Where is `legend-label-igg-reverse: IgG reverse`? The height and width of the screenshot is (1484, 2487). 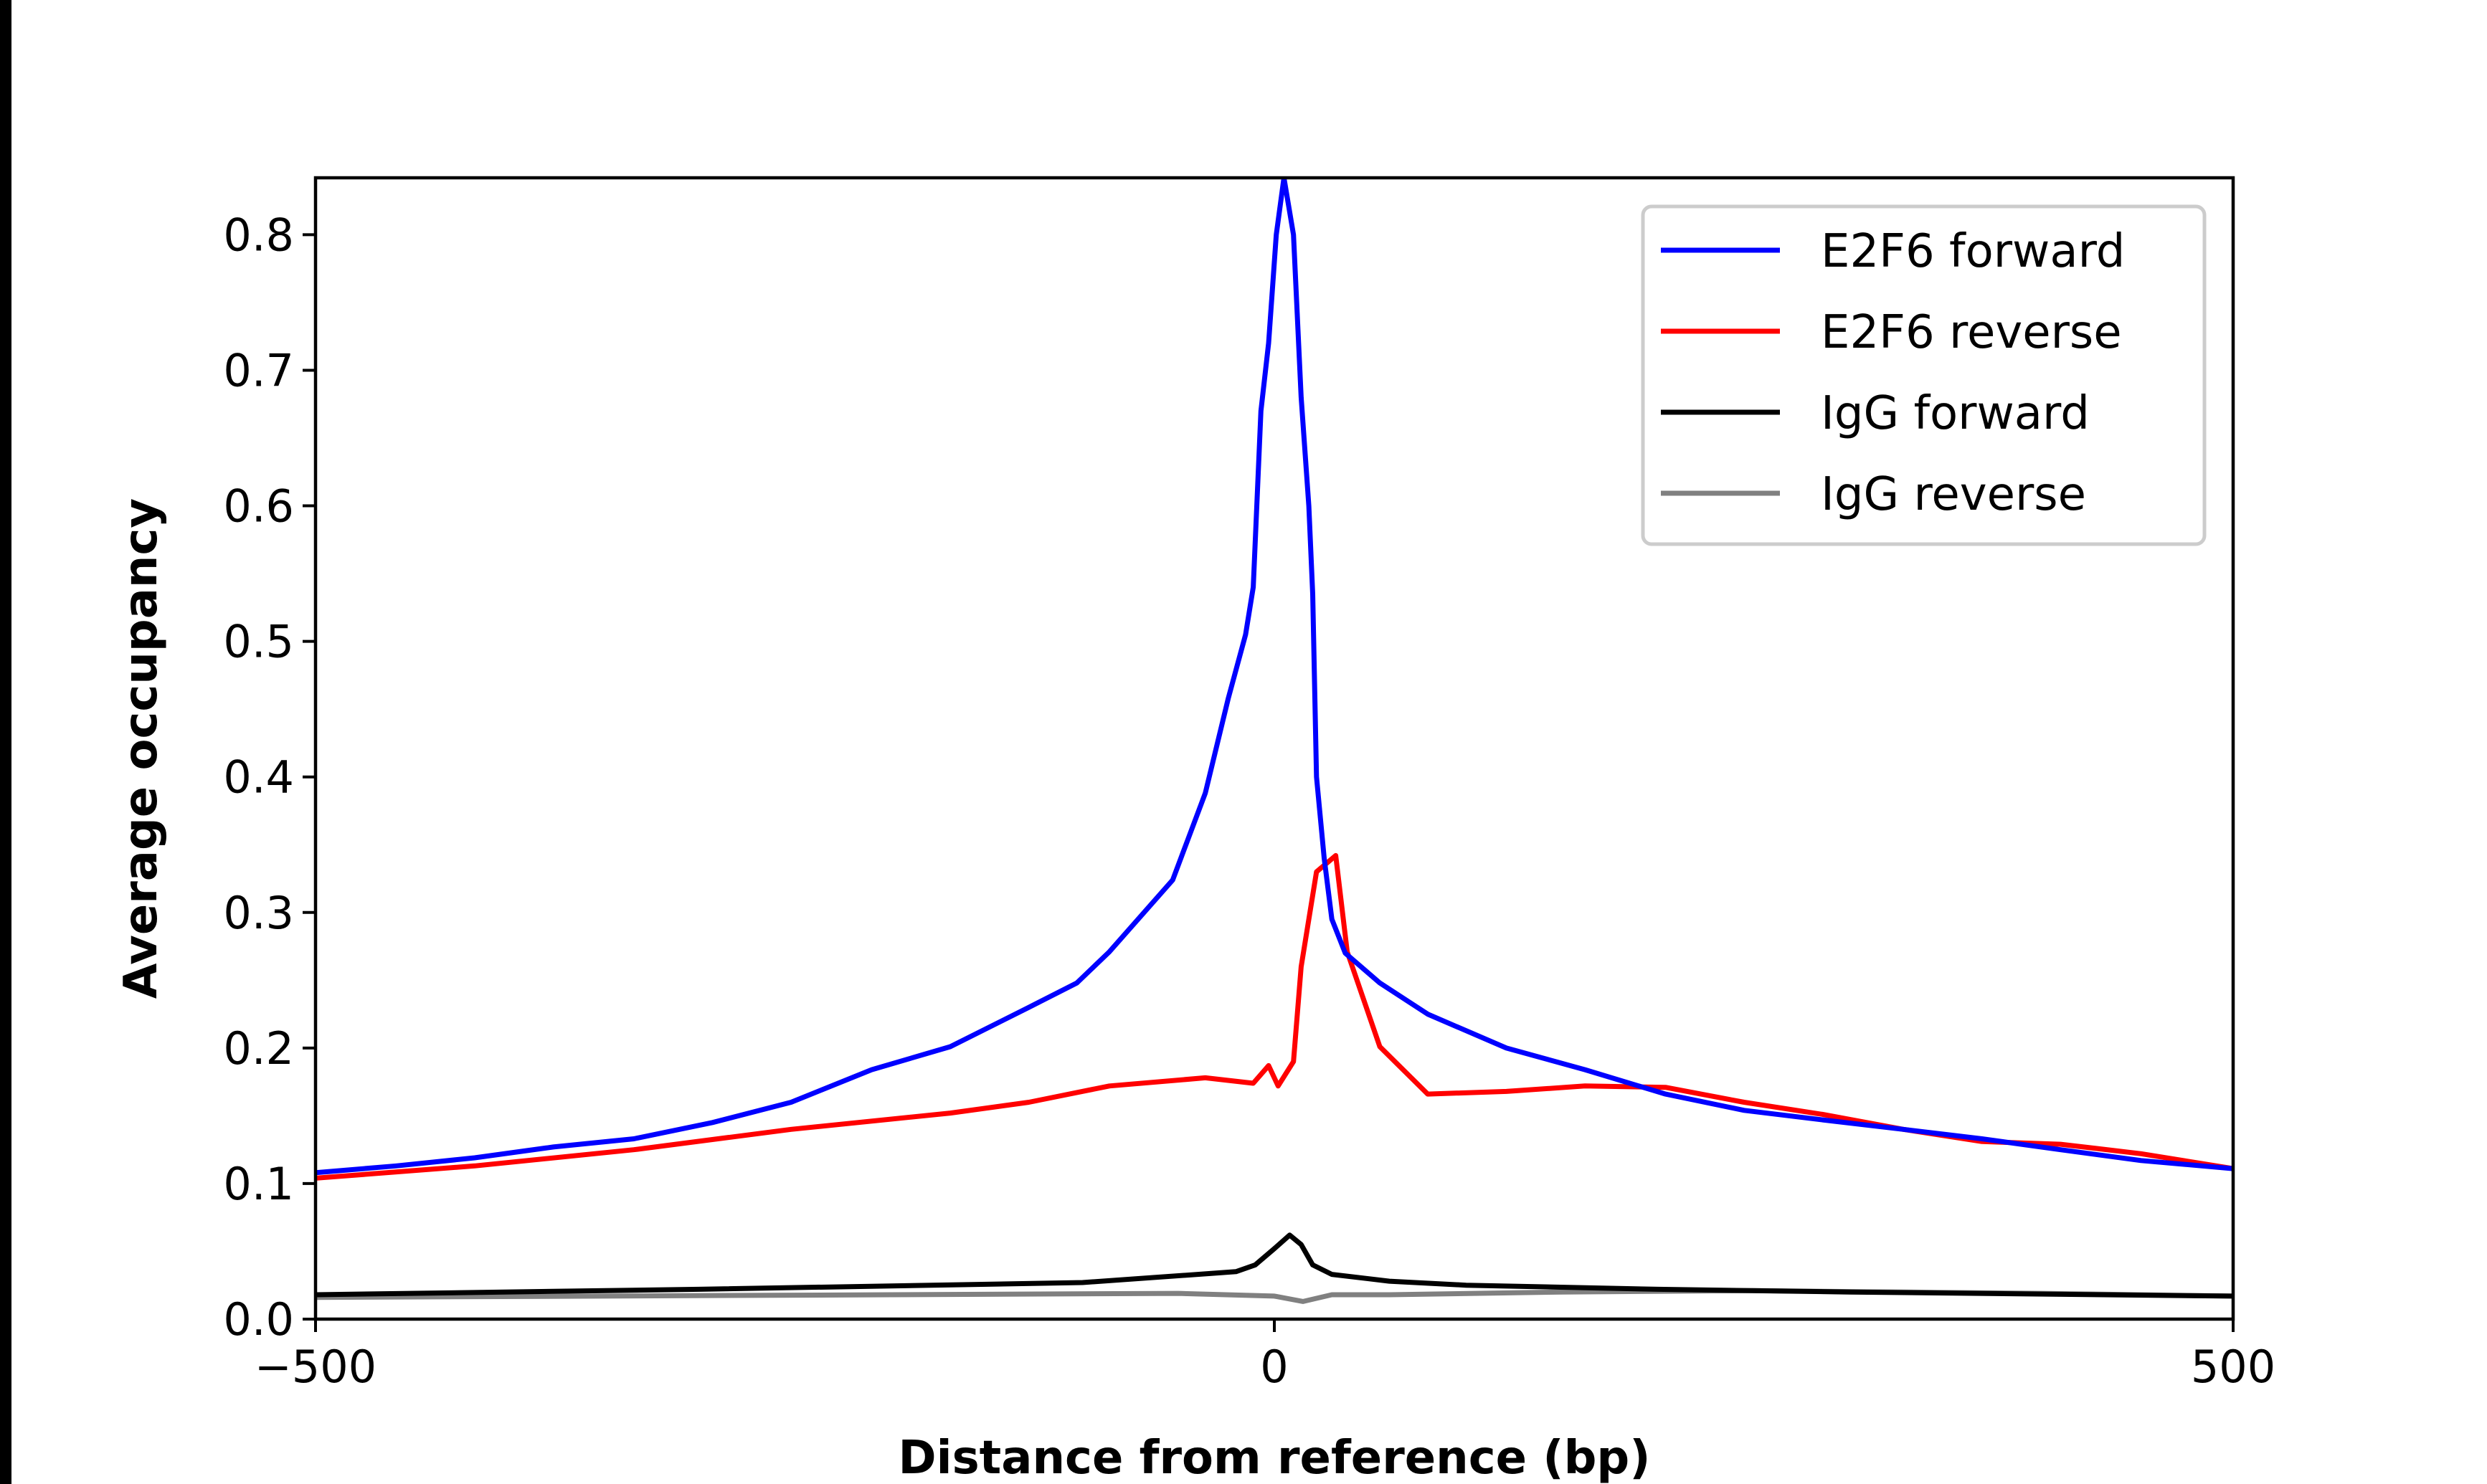
legend-label-igg-reverse: IgG reverse is located at coordinates (1953, 495).